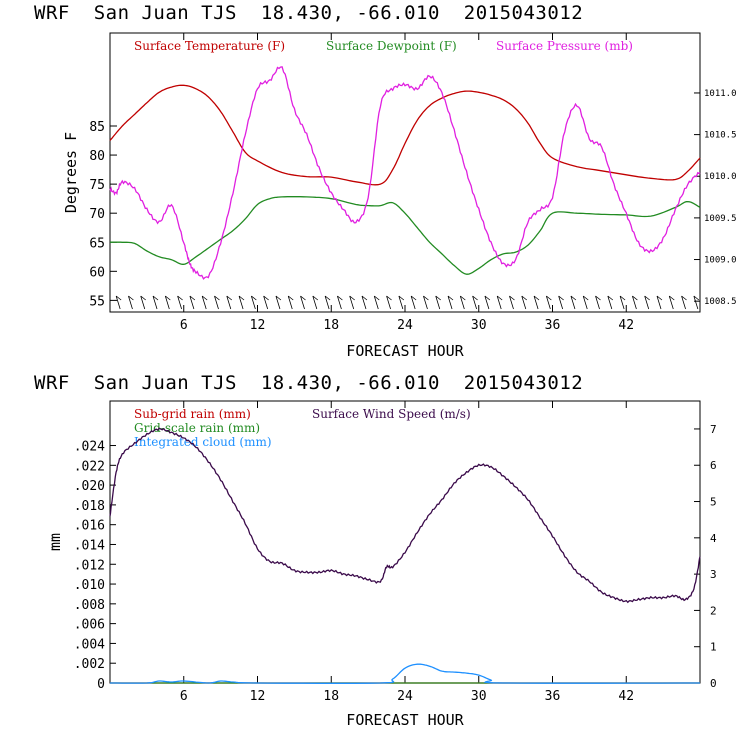 The height and width of the screenshot is (740, 740). I want to click on bottom-x-tick-label: 30, so click(479, 696).